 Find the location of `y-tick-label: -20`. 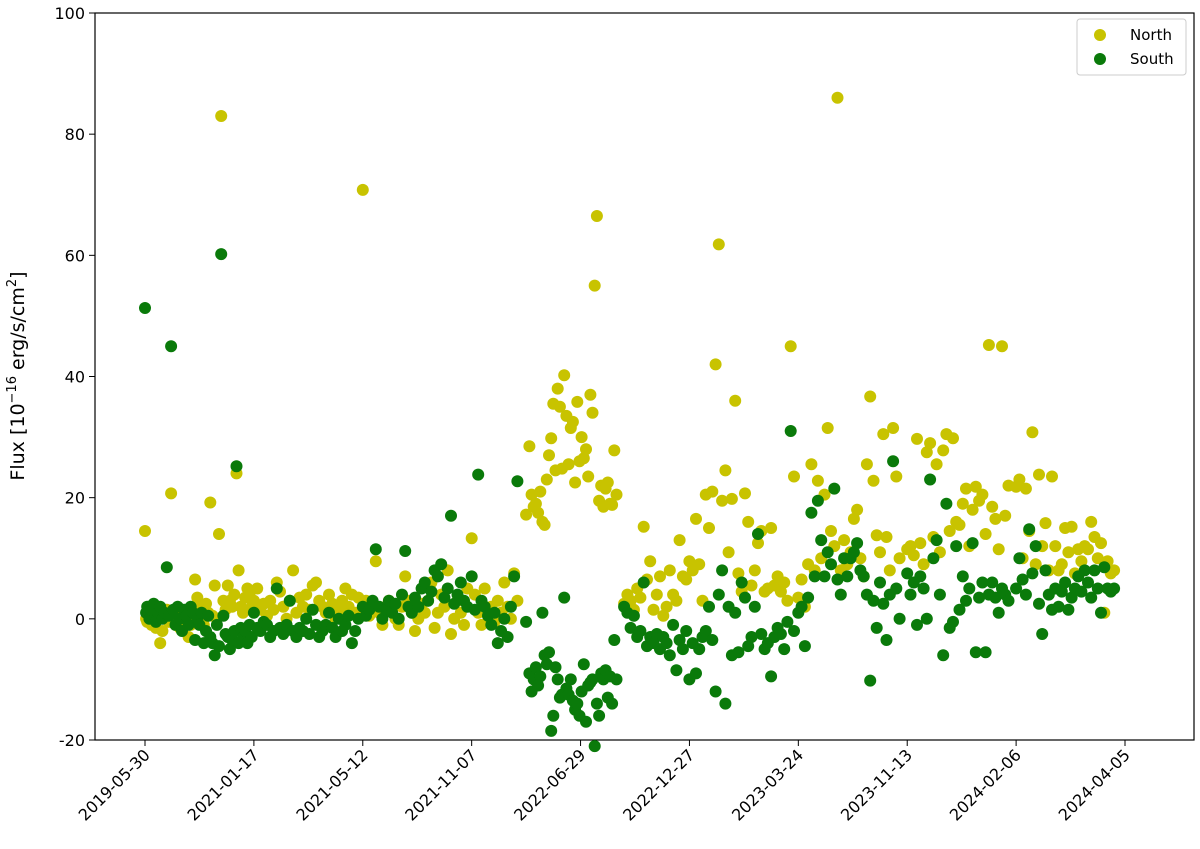

y-tick-label: -20 is located at coordinates (72, 740).